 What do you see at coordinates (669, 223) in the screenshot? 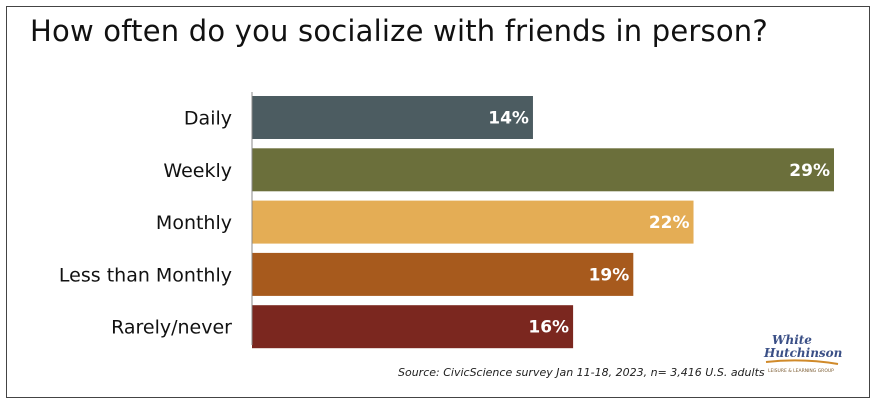
I see `value-label: 22%` at bounding box center [669, 223].